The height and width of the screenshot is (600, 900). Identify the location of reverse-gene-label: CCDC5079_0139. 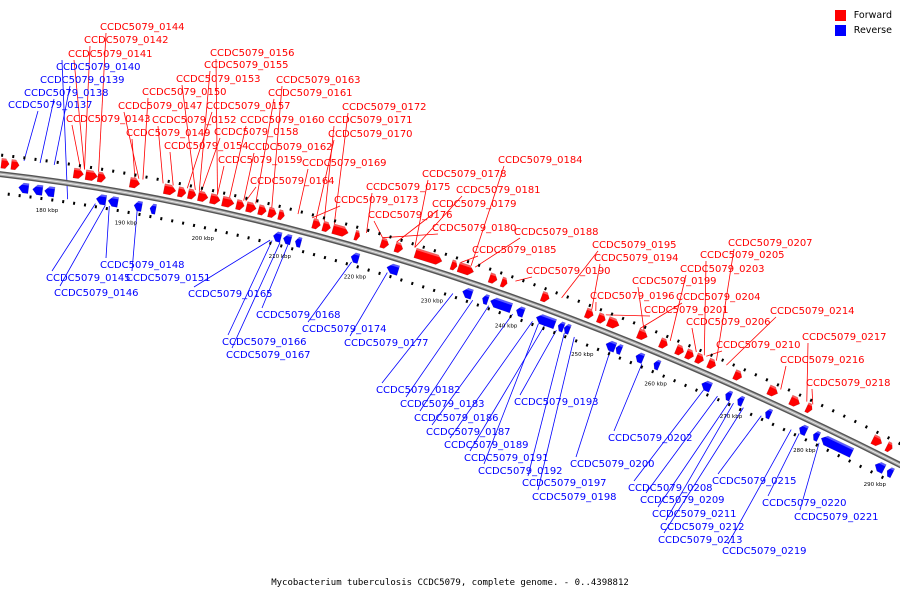
(82, 80).